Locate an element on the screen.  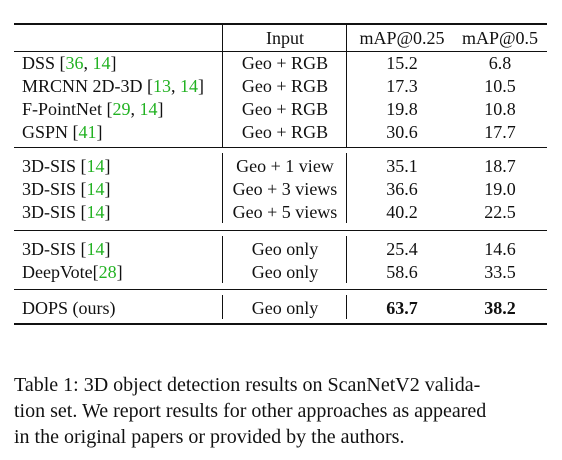
table-row-map5: 10.5 is located at coordinates (500, 86).